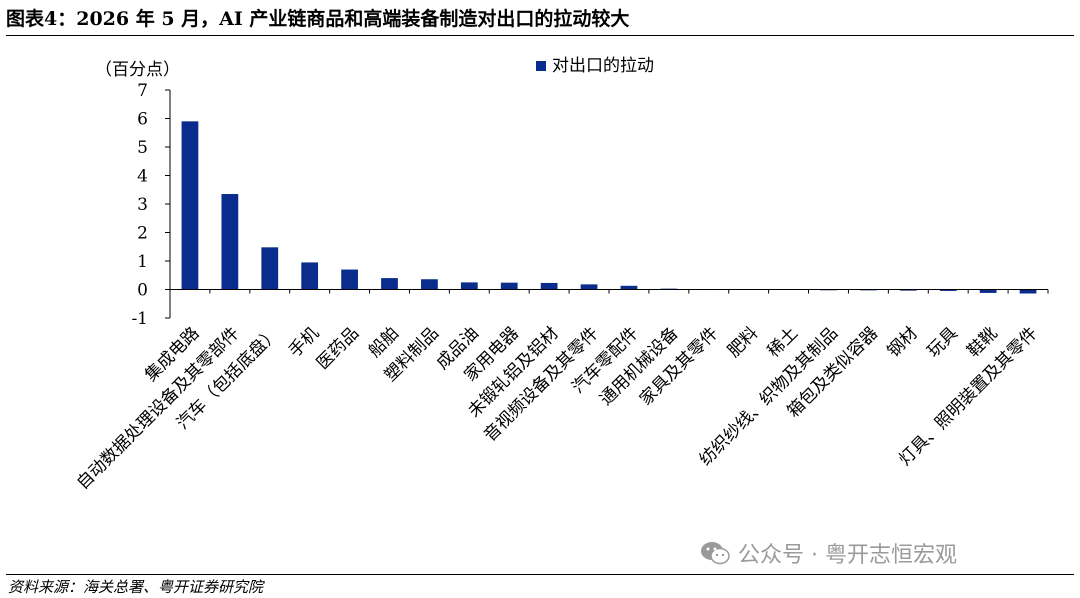 The width and height of the screenshot is (1080, 598). I want to click on chart-title: 图表4：2026 年 5 月，AI 产业链商品和高端装备制造对出口的拉动较大, so click(318, 19).